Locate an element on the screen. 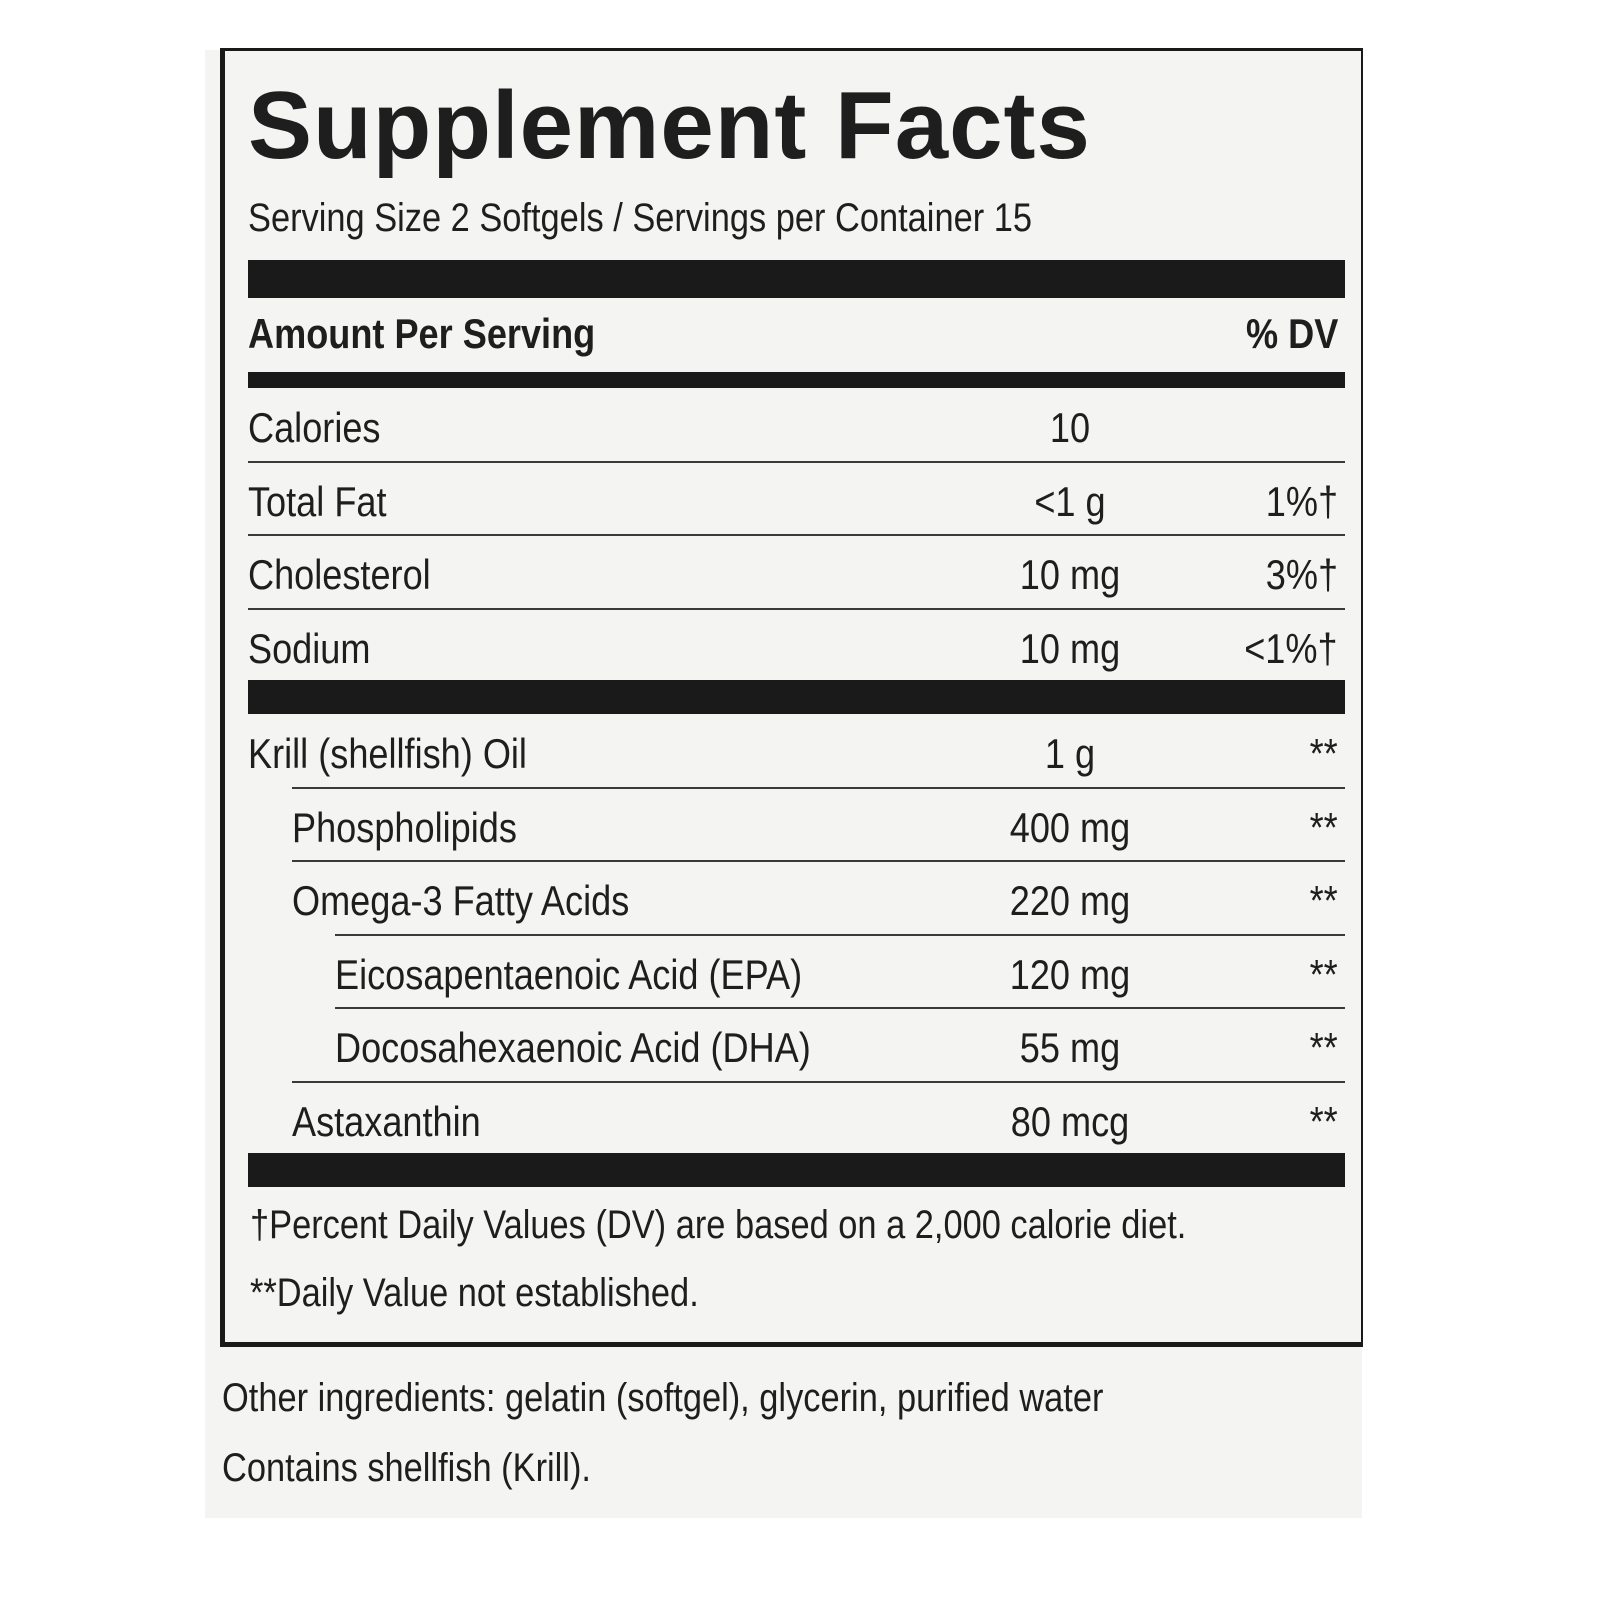  nutrient-name: Krill (shellfish) Oil is located at coordinates (387, 753).